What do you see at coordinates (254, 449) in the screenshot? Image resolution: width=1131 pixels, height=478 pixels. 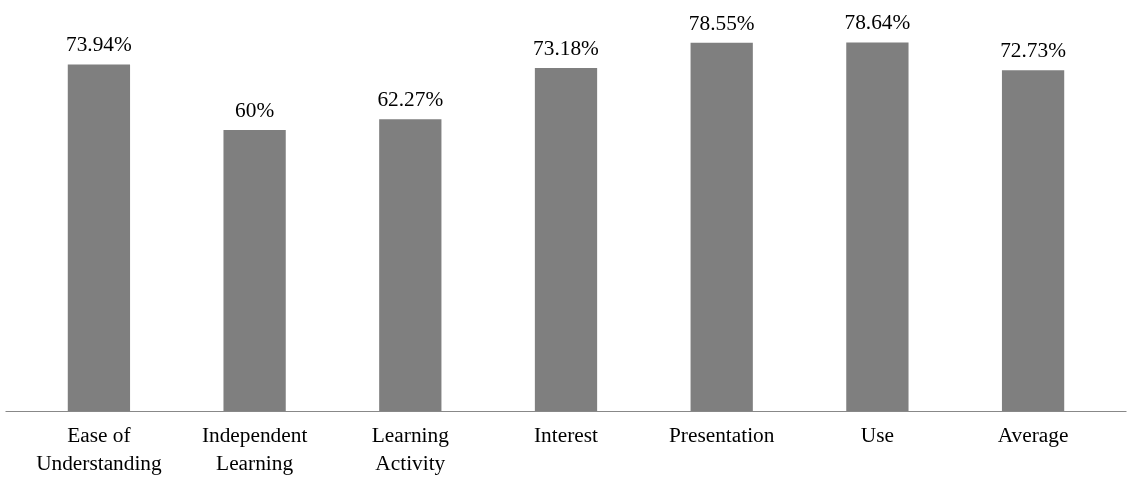 I see `x-tick-label: Independent Learning` at bounding box center [254, 449].